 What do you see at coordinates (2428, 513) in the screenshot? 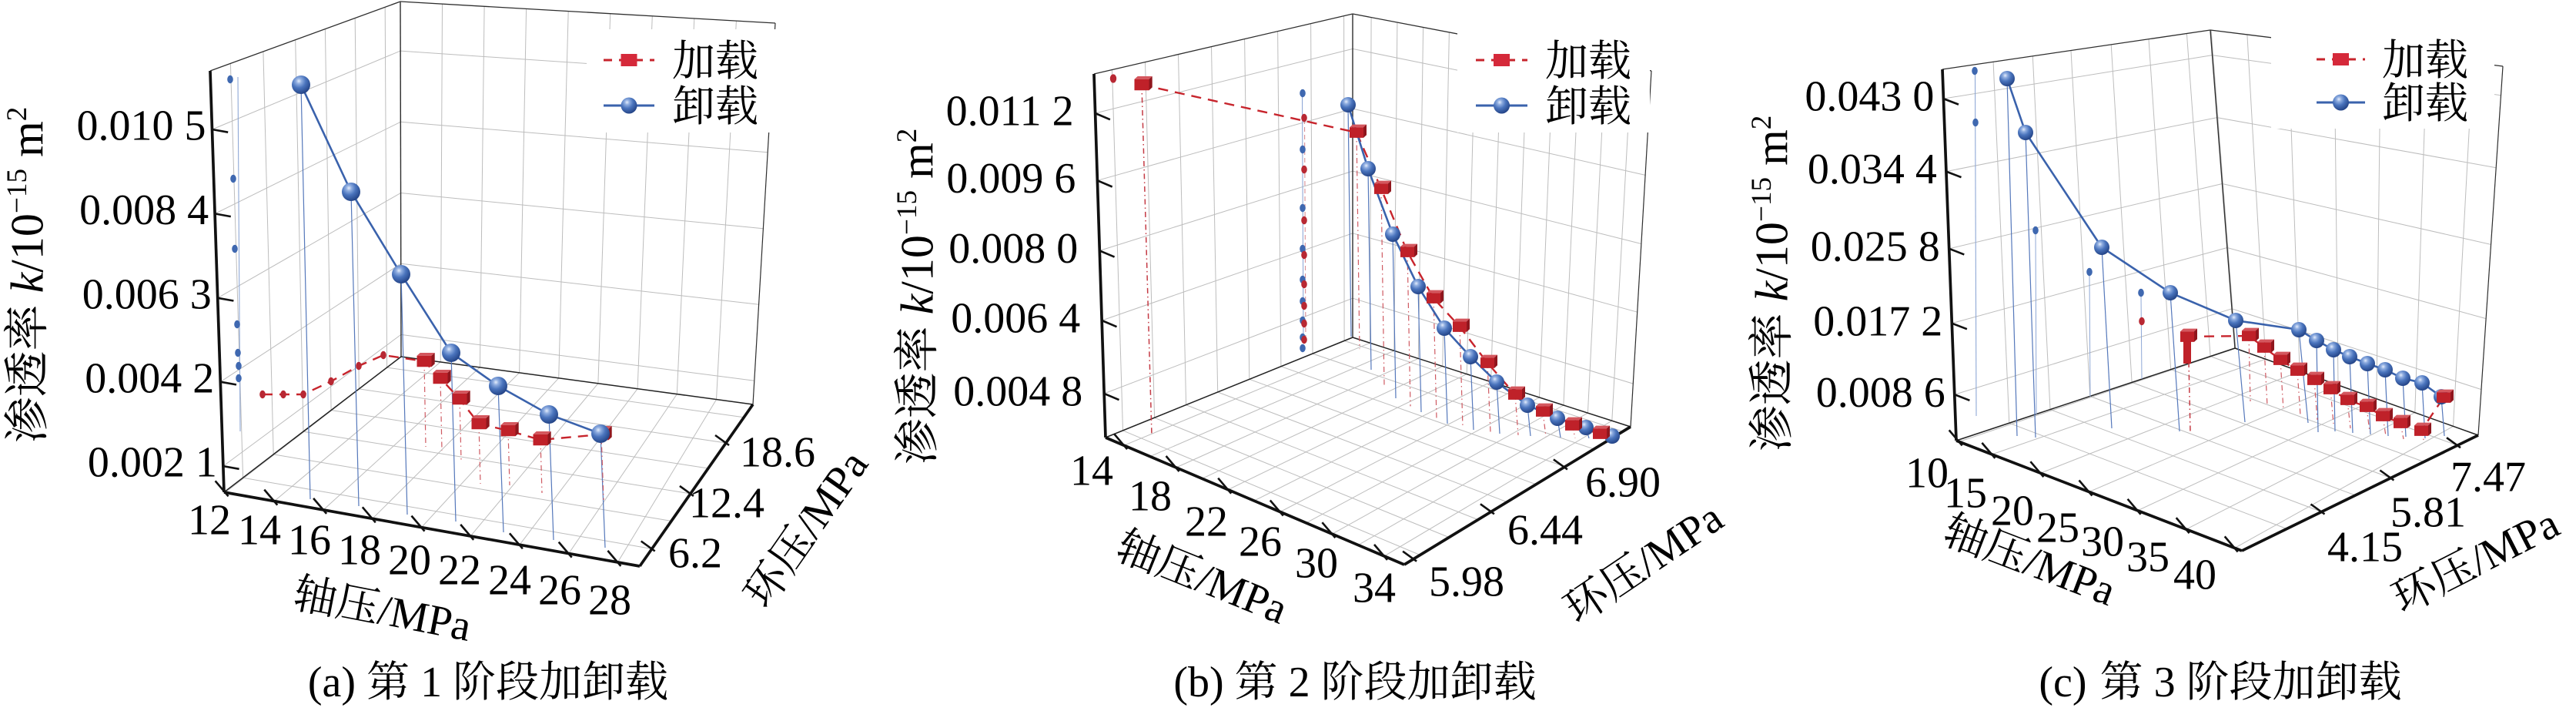
I see `svg-text: 5.81` at bounding box center [2428, 513].